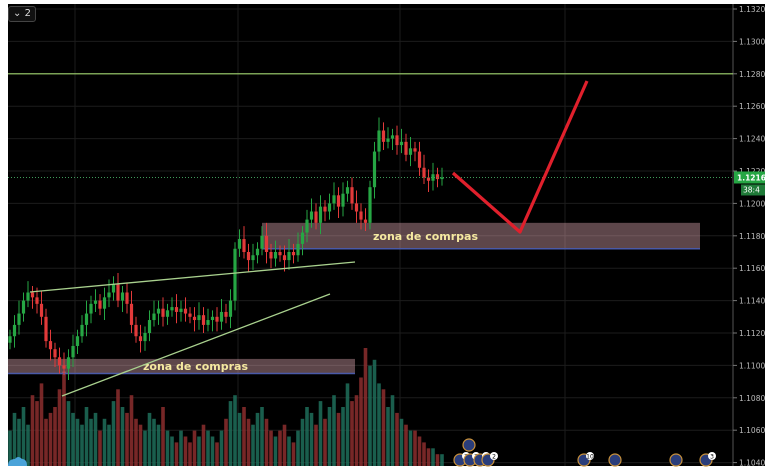 This screenshot has height=469, width=765. What do you see at coordinates (751, 177) in the screenshot?
I see `price-tag-value: 1.1216` at bounding box center [751, 177].